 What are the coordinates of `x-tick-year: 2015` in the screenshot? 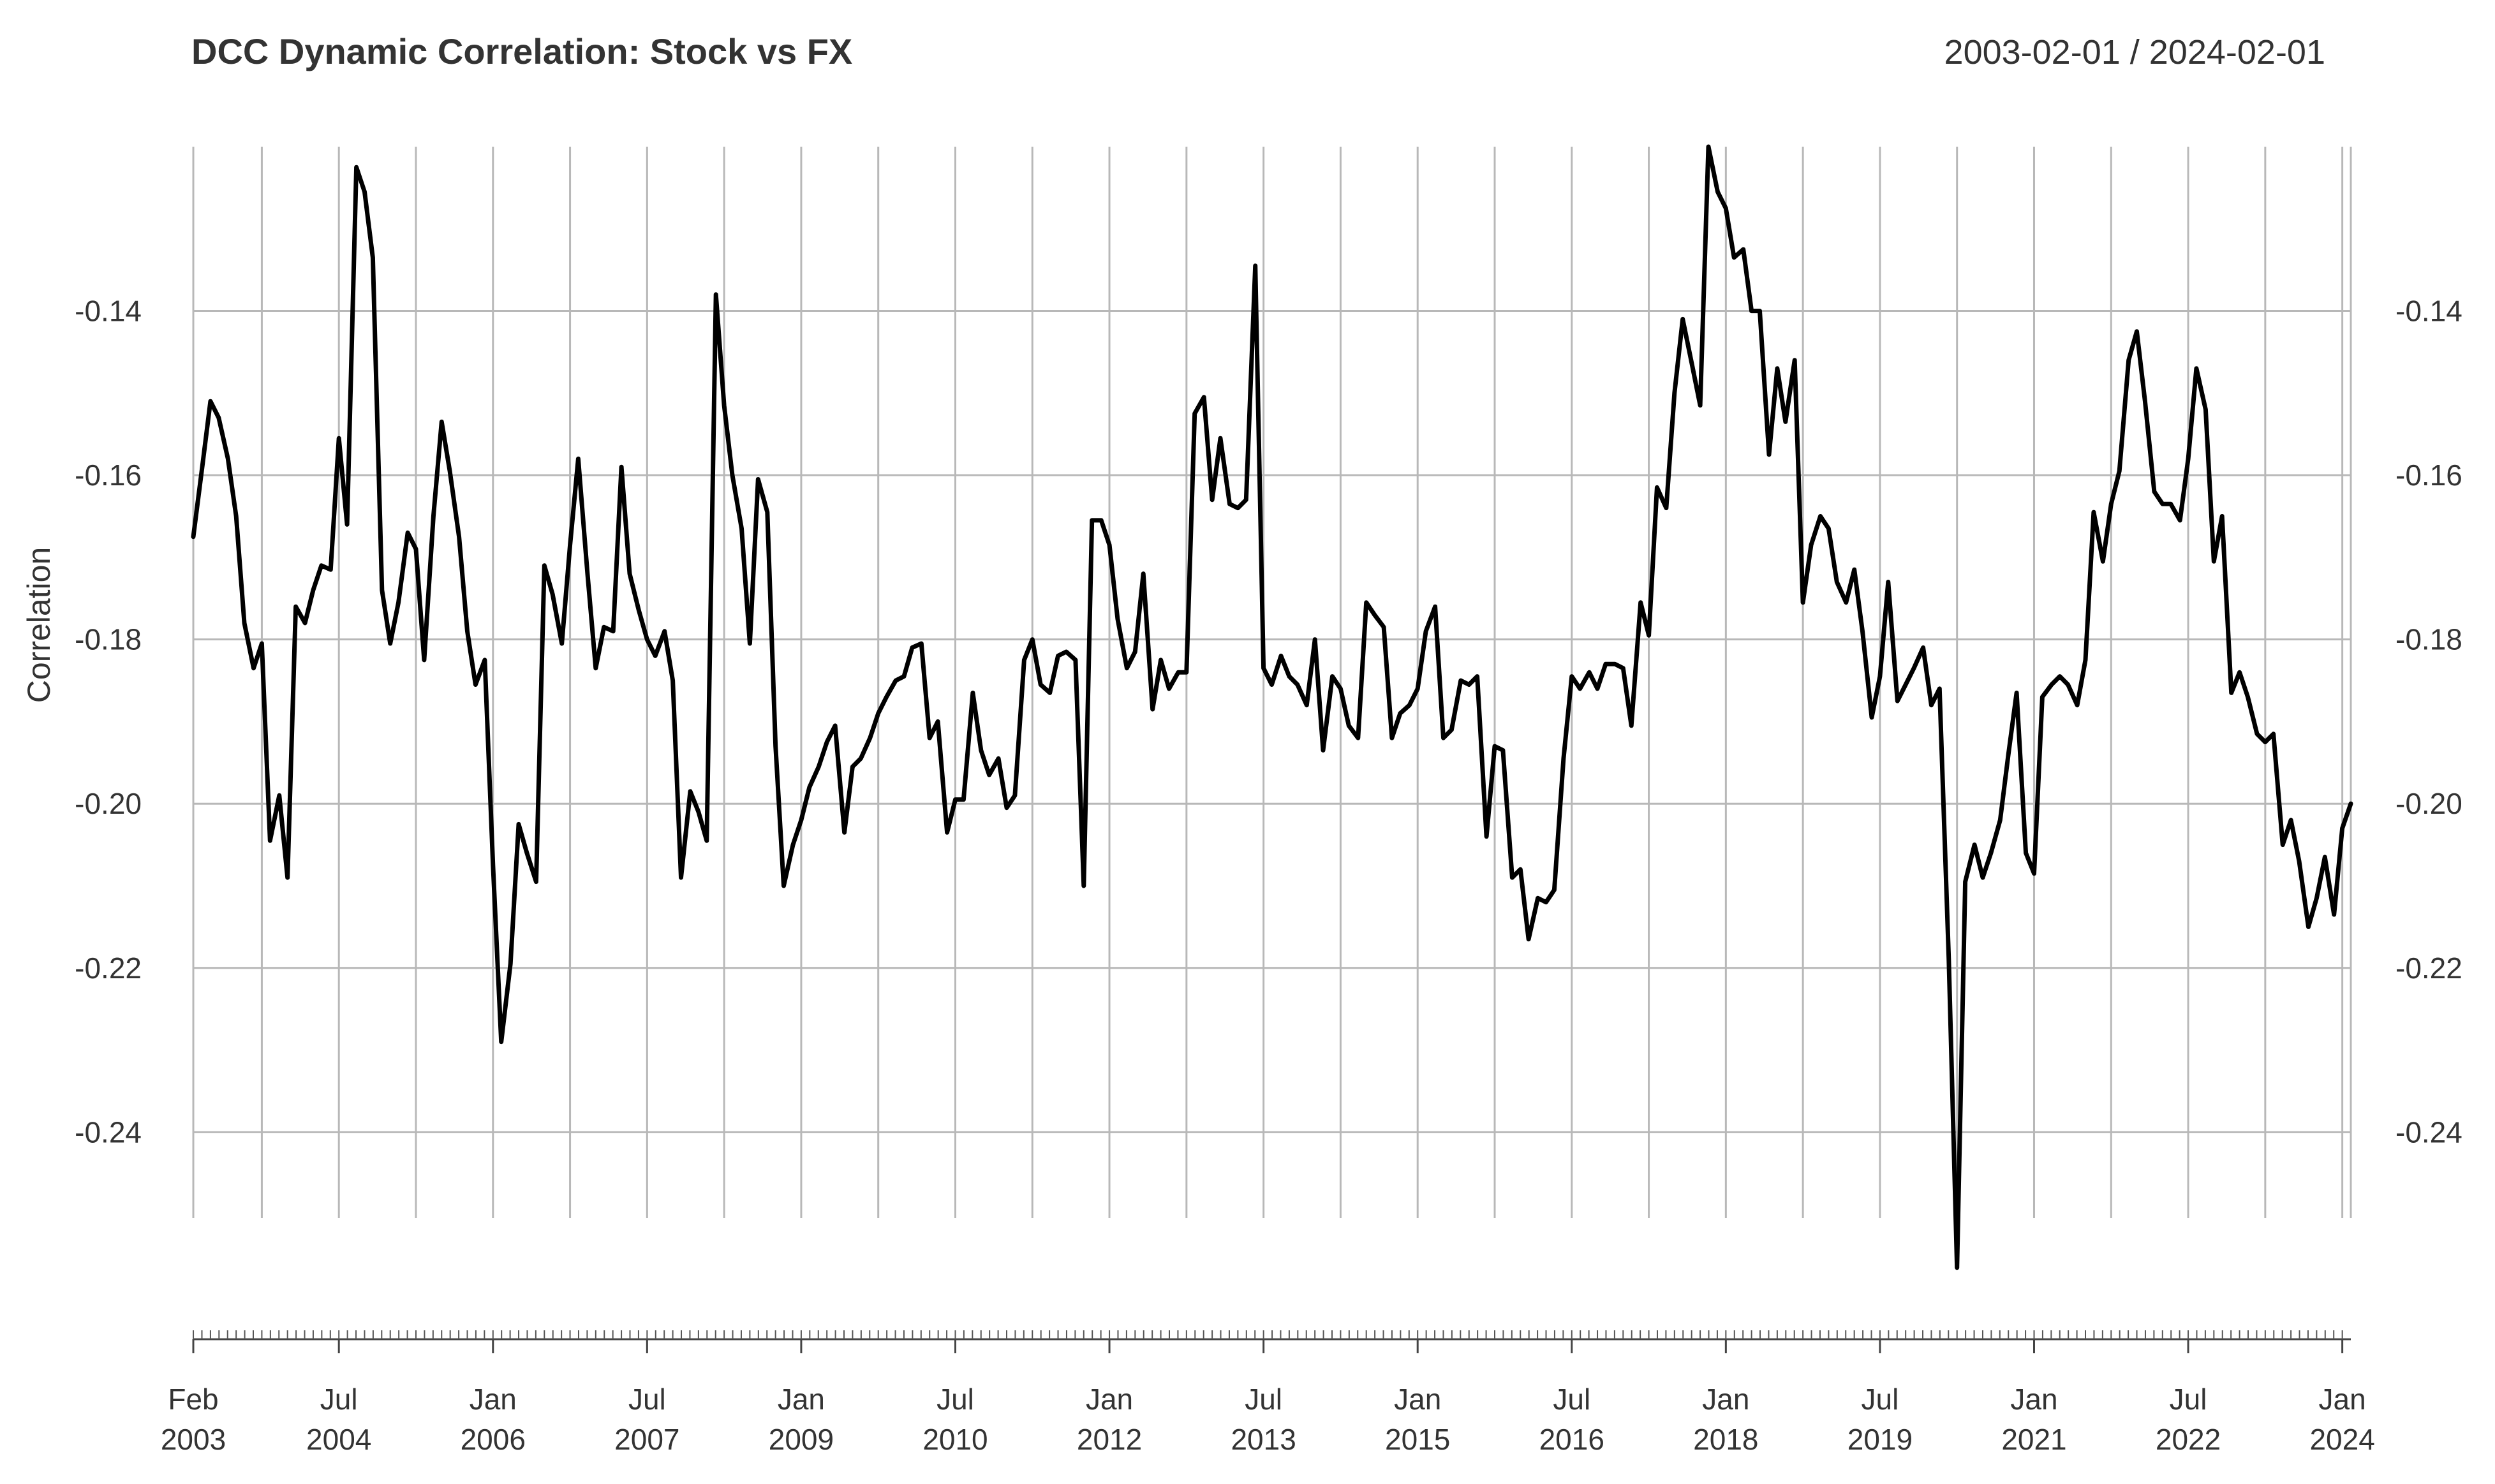 It's located at (1417, 1439).